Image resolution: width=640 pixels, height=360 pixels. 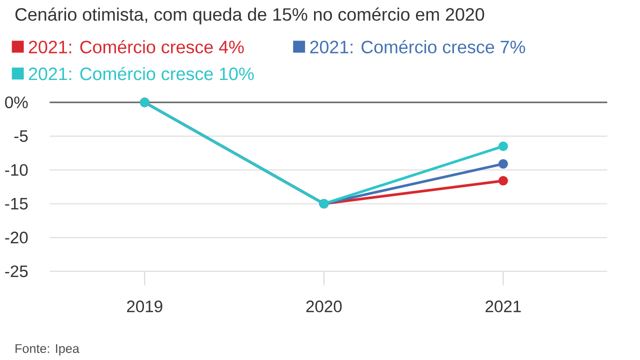 What do you see at coordinates (16, 238) in the screenshot?
I see `y-tick-label: -20` at bounding box center [16, 238].